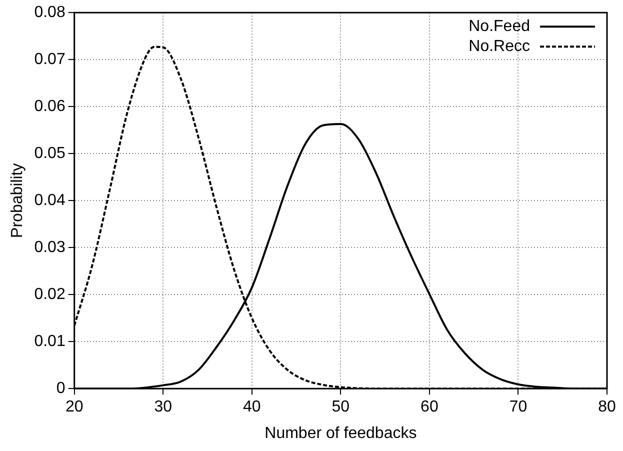  I want to click on legend-label: No.Feed, so click(499, 27).